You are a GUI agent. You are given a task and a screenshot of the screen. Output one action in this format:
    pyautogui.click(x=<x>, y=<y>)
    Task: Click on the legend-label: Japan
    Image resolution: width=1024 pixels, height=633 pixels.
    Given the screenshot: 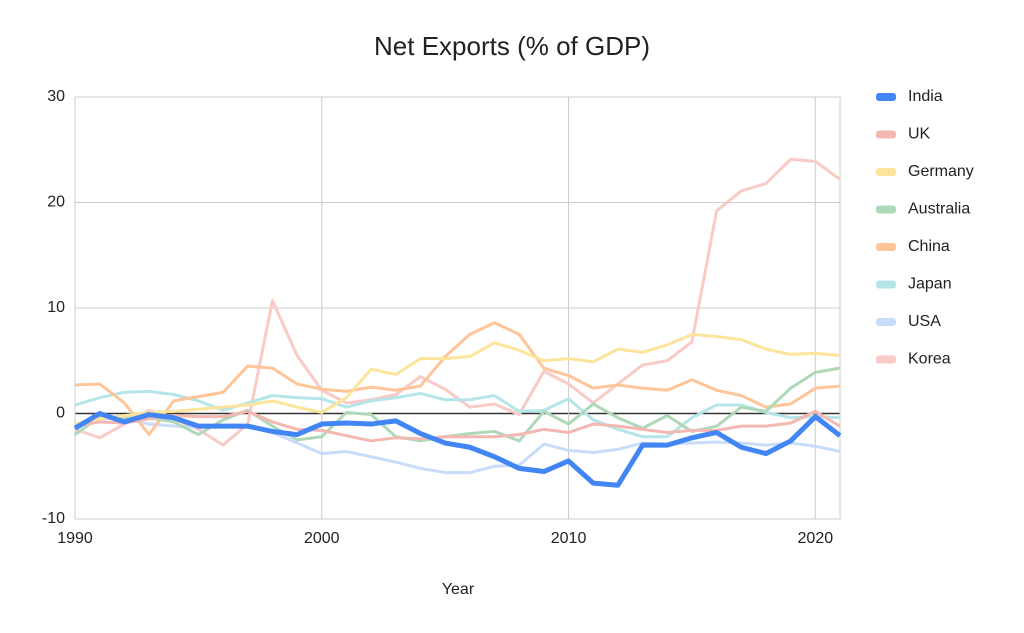 What is the action you would take?
    pyautogui.click(x=930, y=284)
    